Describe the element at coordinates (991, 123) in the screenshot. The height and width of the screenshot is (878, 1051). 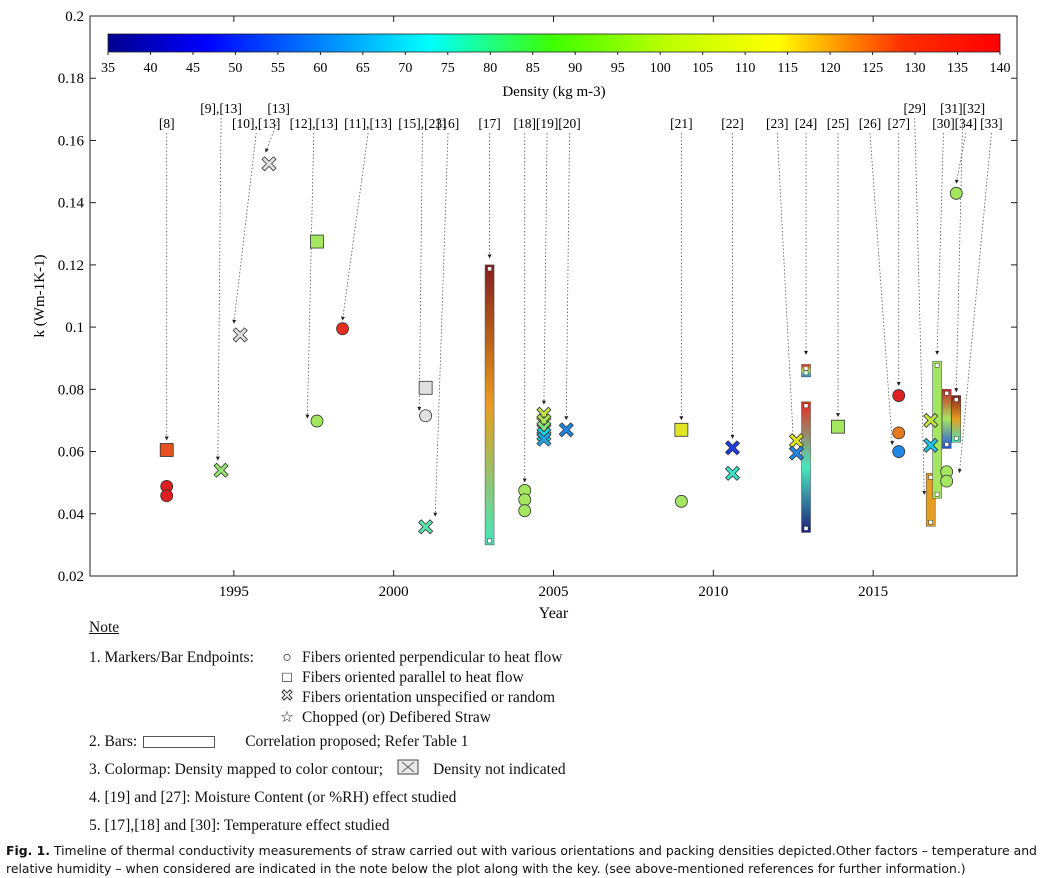
I see `reference-label: [33]` at that location.